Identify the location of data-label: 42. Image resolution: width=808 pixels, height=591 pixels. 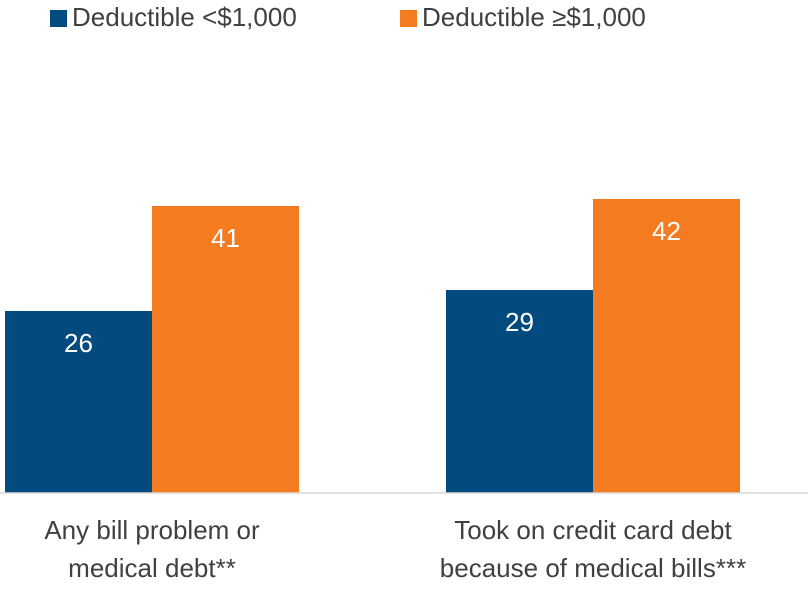
(666, 231).